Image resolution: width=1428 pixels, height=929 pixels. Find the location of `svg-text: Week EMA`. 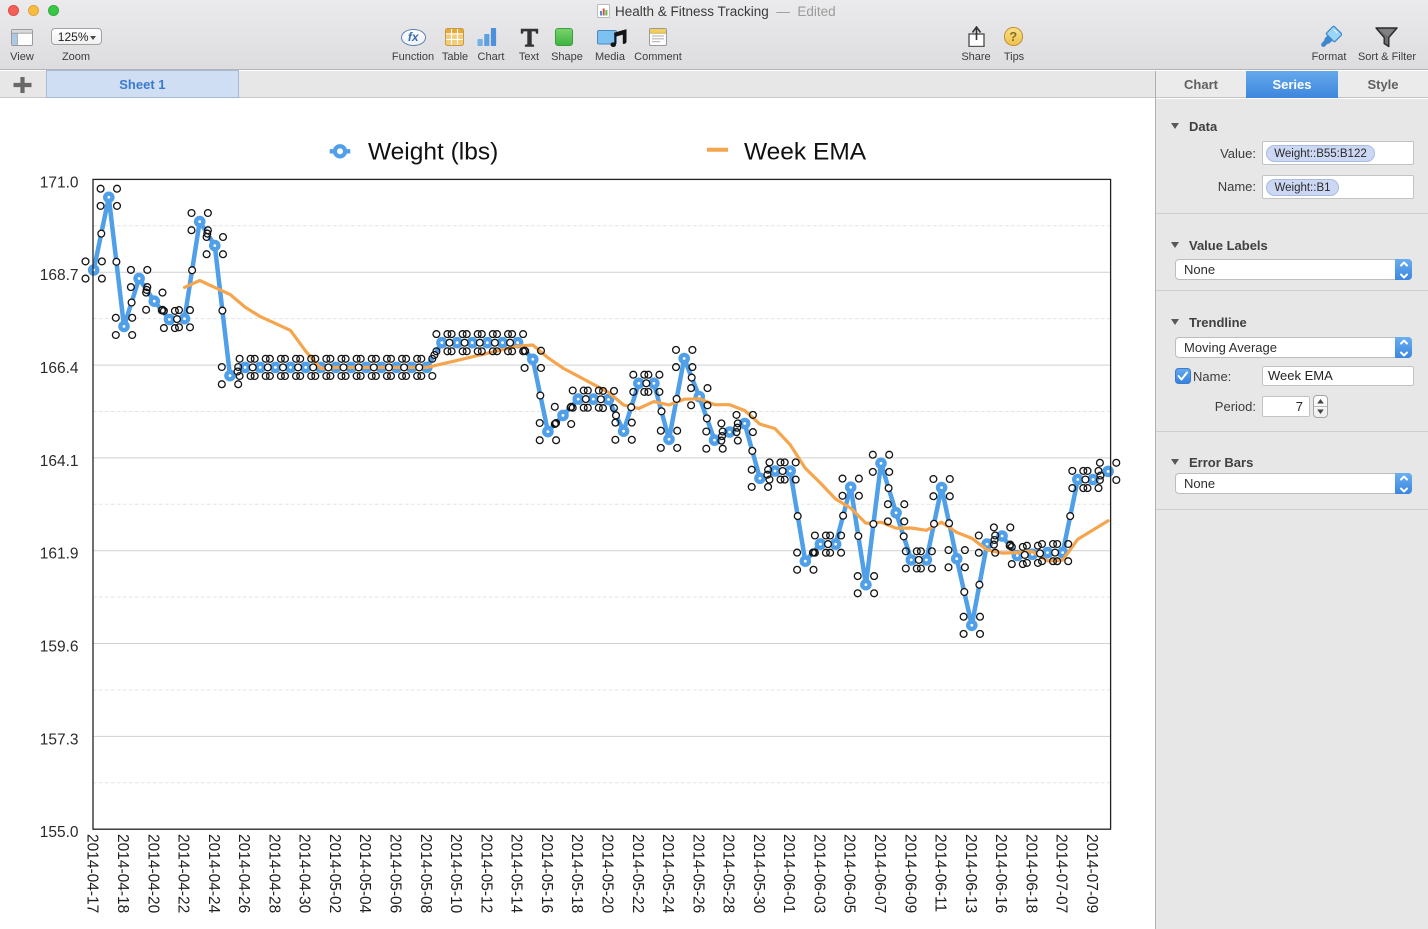

svg-text: Week EMA is located at coordinates (805, 152).